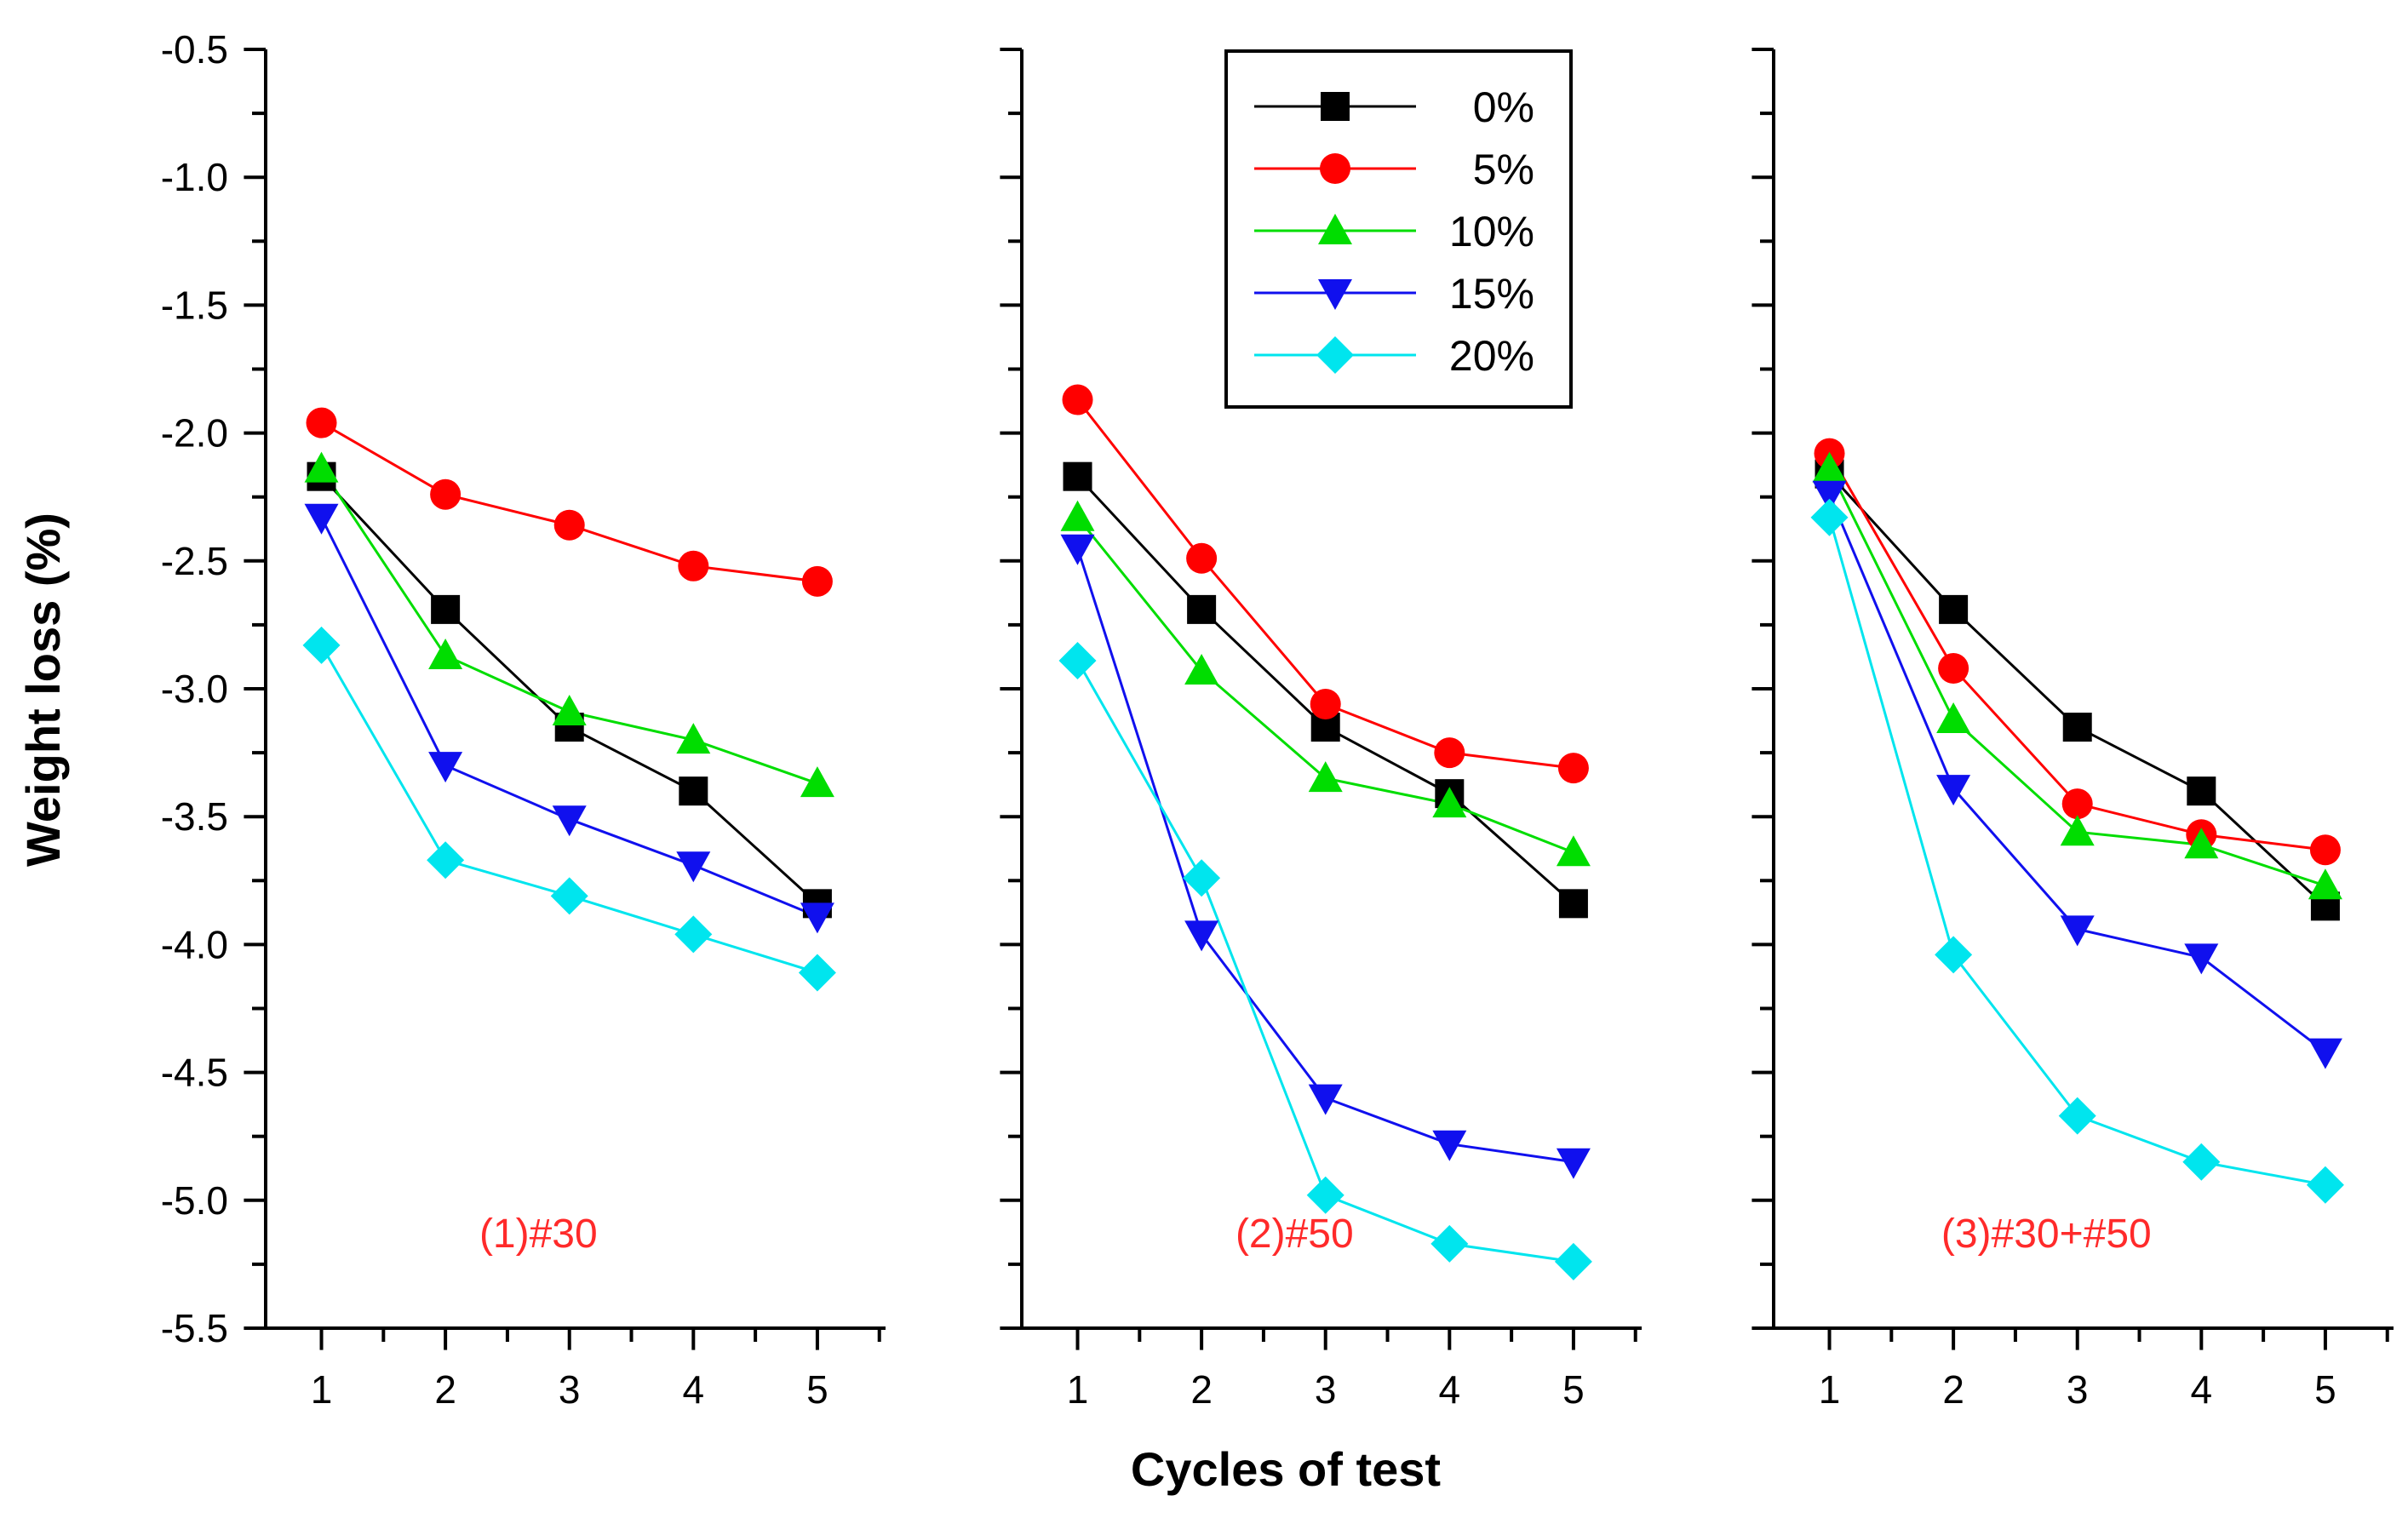  What do you see at coordinates (1491, 232) in the screenshot?
I see `legend-label: 10%` at bounding box center [1491, 232].